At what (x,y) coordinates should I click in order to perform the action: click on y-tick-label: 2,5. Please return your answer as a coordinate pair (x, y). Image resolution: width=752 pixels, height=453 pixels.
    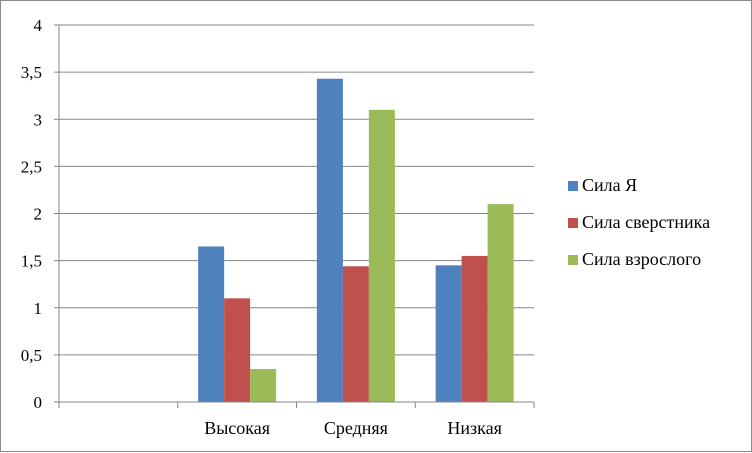
    Looking at the image, I should click on (31, 166).